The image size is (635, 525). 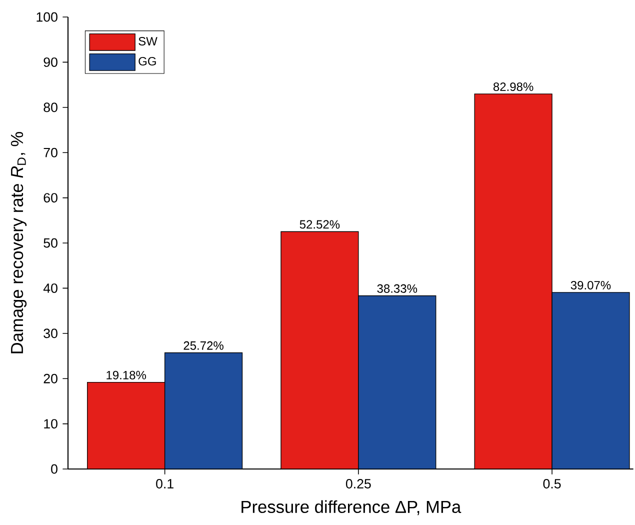 What do you see at coordinates (552, 483) in the screenshot?
I see `x-tick-label: 0.5` at bounding box center [552, 483].